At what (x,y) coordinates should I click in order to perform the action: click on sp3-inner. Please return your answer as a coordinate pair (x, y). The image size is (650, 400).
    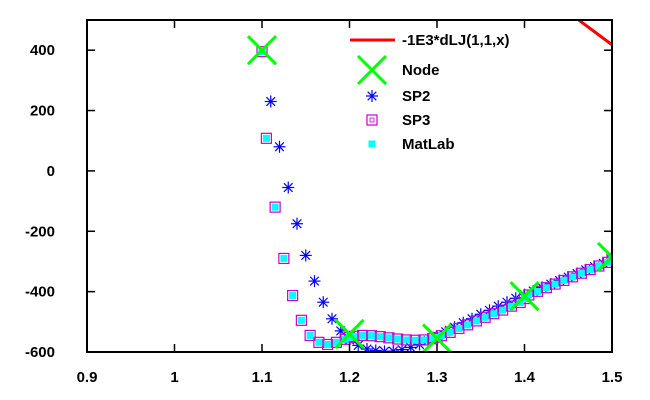
    Looking at the image, I should click on (372, 120).